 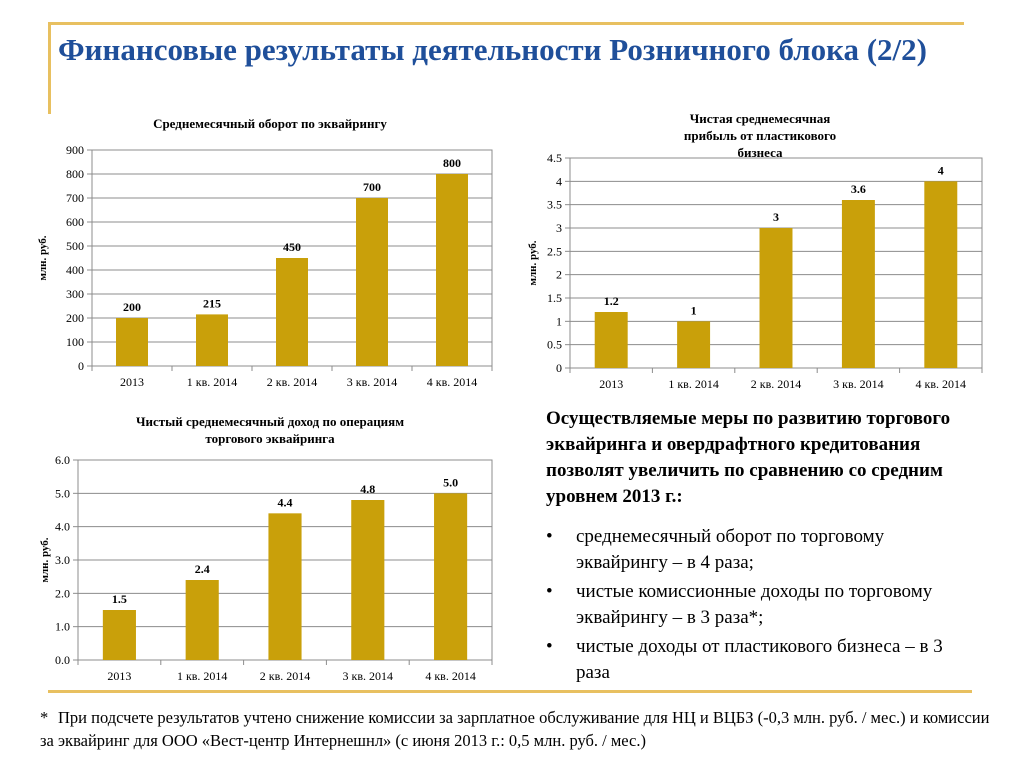 I want to click on data-label: 700, so click(x=372, y=187).